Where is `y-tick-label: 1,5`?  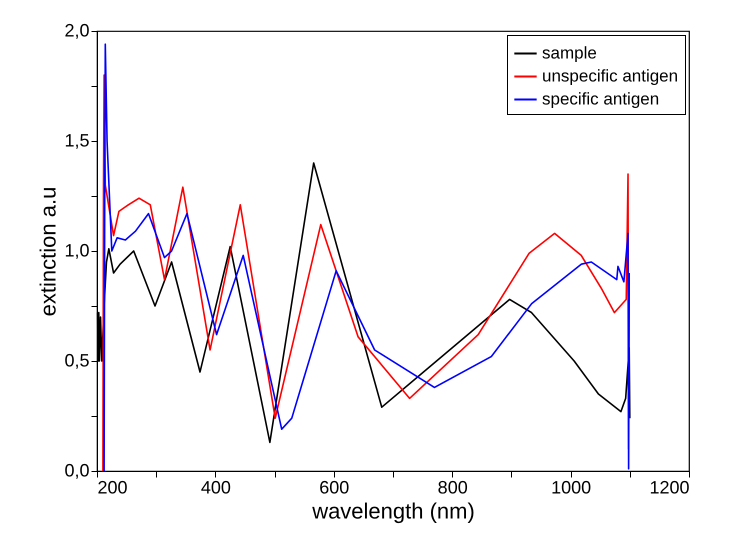 y-tick-label: 1,5 is located at coordinates (77, 140).